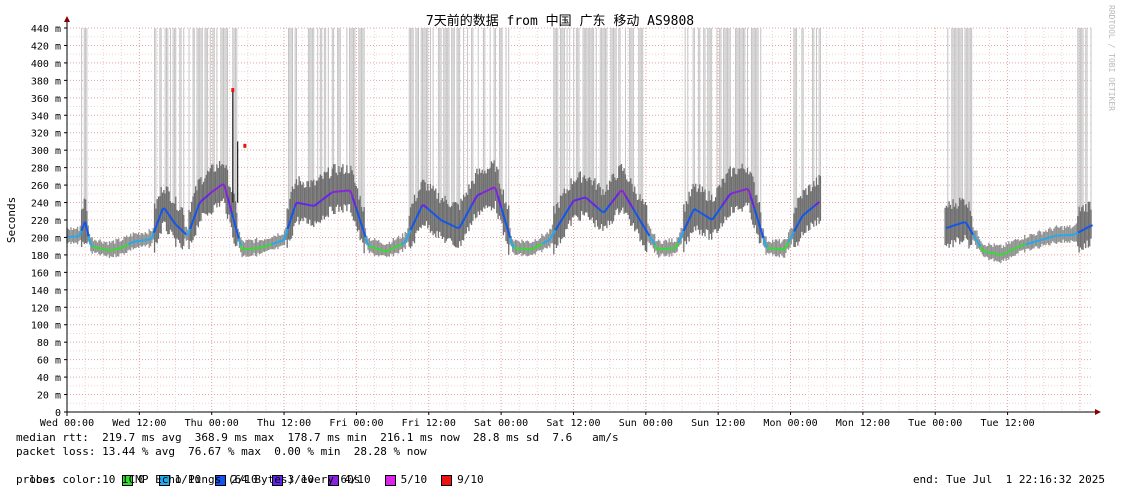  What do you see at coordinates (646, 423) in the screenshot?
I see `x-tick-label: Sun 00:00` at bounding box center [646, 423].